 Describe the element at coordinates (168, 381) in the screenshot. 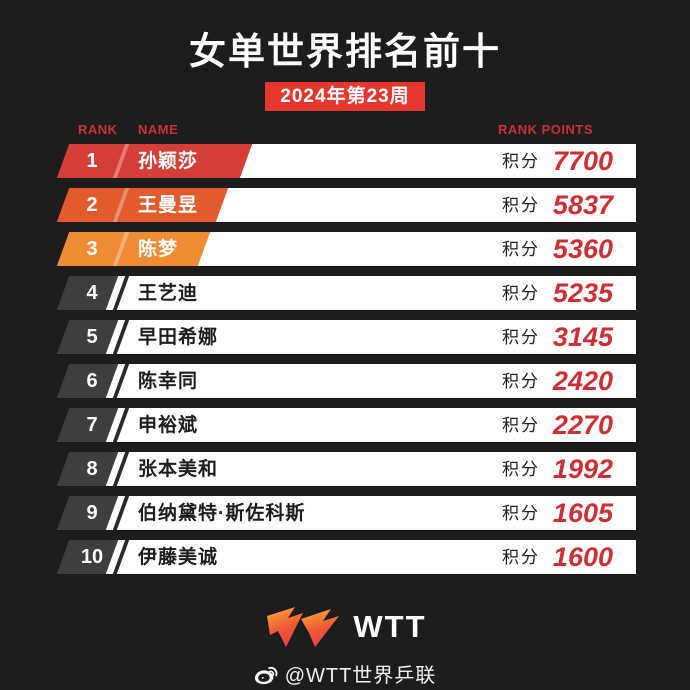

I see `player-name: 陈幸同` at that location.